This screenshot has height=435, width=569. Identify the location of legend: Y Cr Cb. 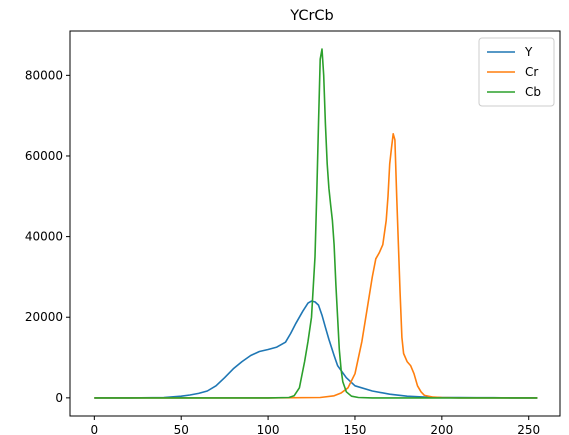
(516, 72).